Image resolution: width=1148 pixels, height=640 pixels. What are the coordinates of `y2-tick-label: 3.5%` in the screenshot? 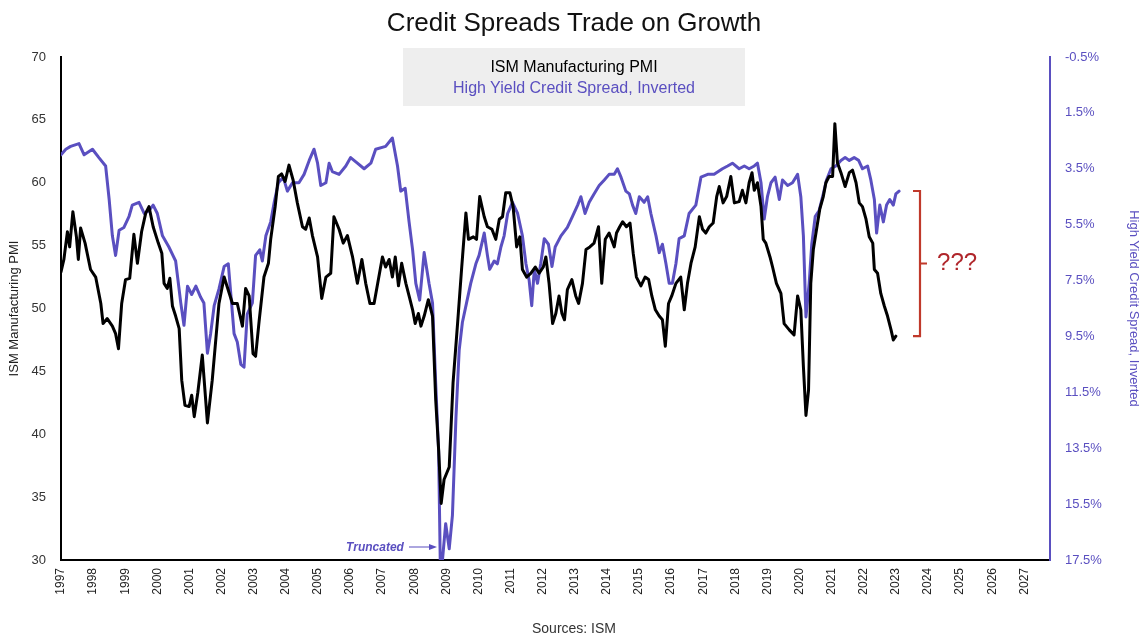 It's located at (1080, 168).